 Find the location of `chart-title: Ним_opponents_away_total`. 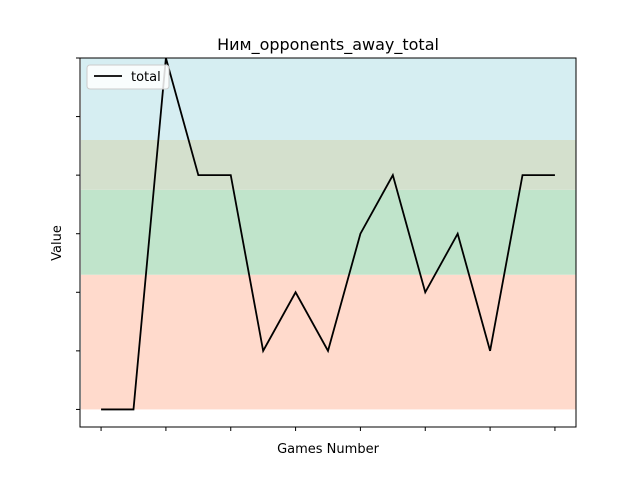

chart-title: Ним_opponents_away_total is located at coordinates (328, 45).